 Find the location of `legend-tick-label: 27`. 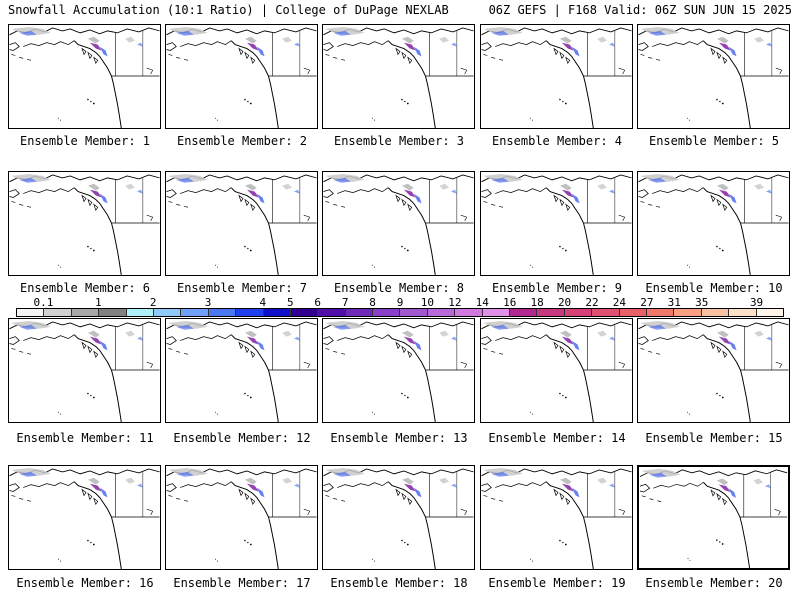

legend-tick-label: 27 is located at coordinates (647, 302).